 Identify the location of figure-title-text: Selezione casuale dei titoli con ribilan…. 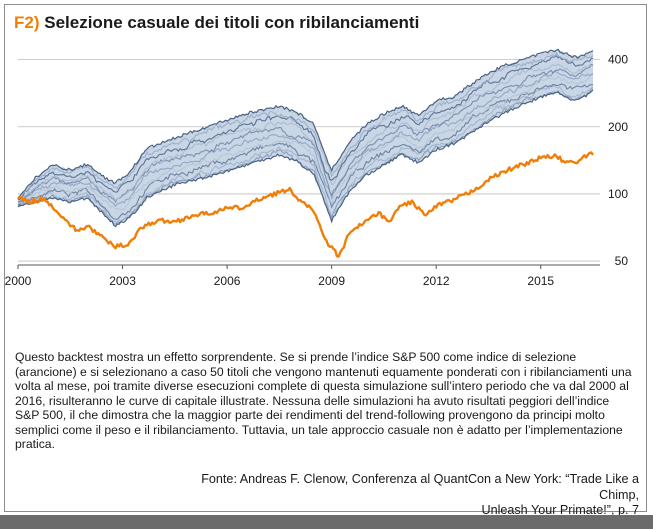
(232, 22).